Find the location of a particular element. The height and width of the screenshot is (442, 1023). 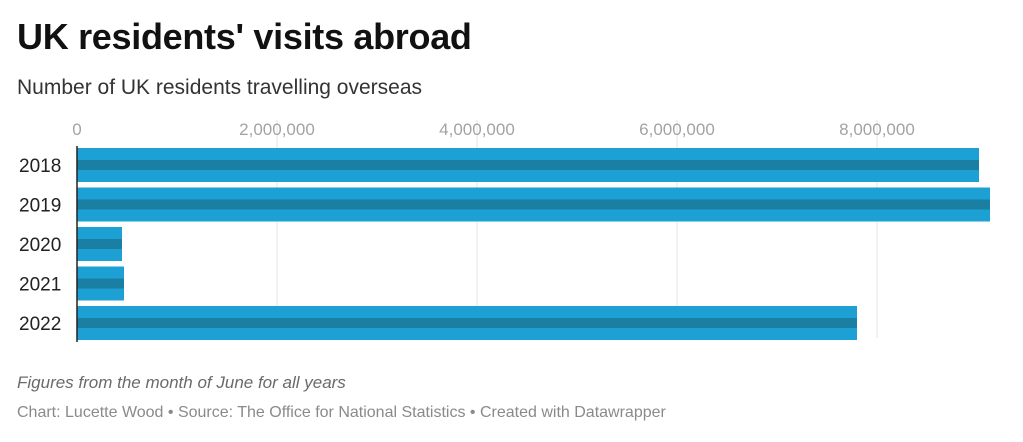

x-tick-label: 6,000,000 is located at coordinates (677, 129).